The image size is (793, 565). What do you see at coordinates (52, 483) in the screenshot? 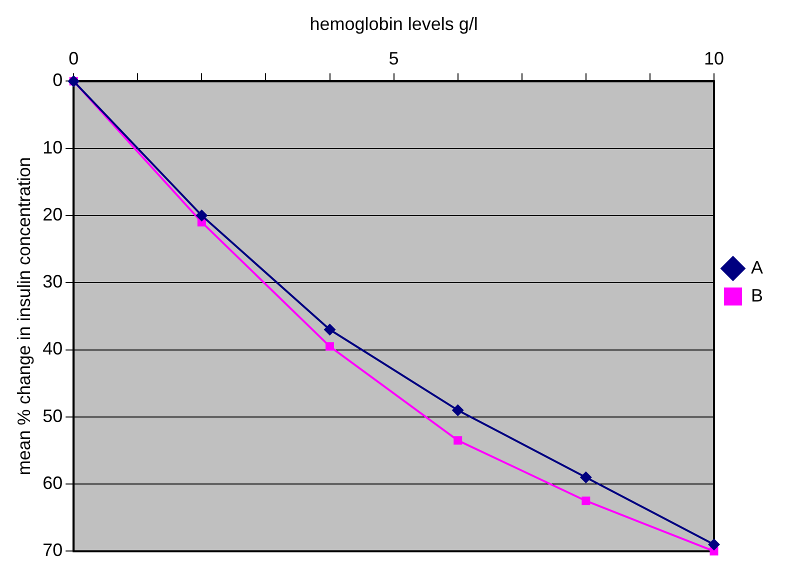
I see `y-tick-label: 60` at bounding box center [52, 483].